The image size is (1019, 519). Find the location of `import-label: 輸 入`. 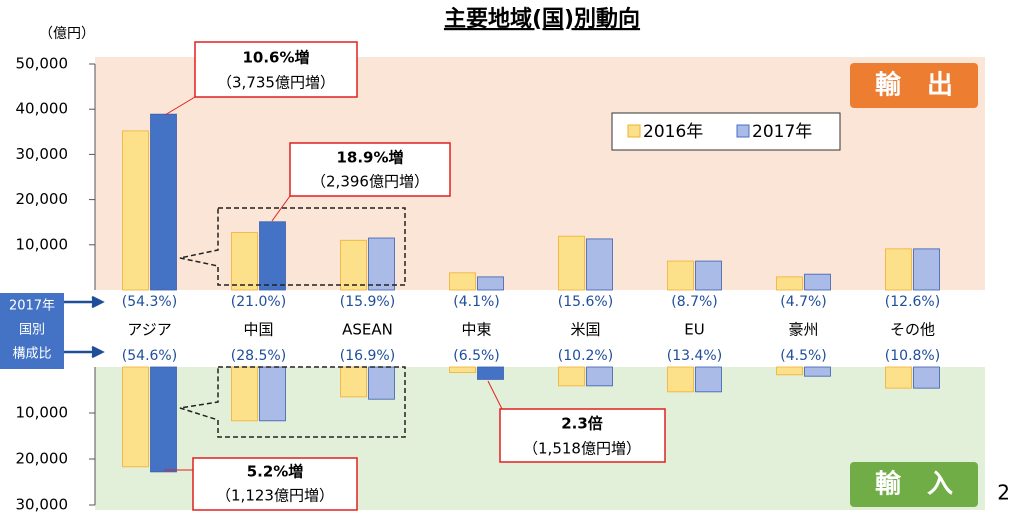

import-label: 輸 入 is located at coordinates (914, 484).